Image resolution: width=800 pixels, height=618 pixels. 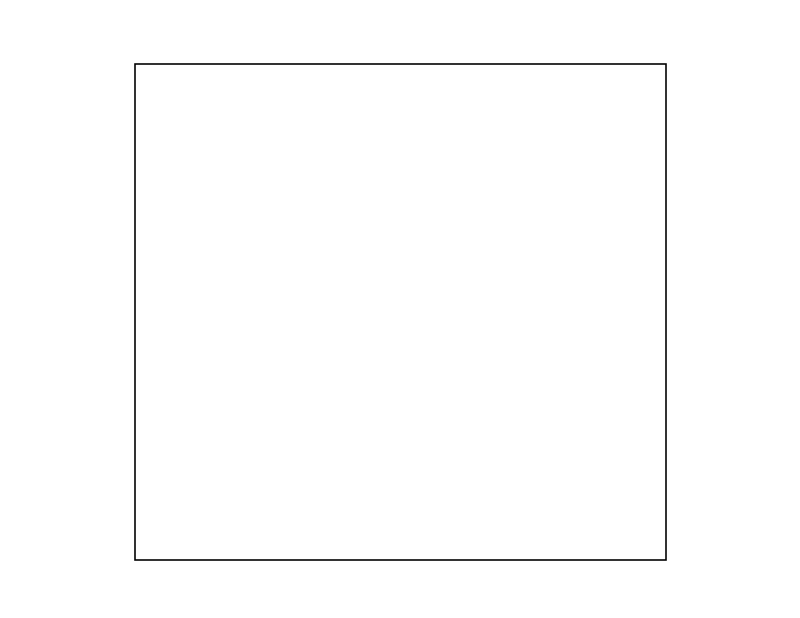 I want to click on colorbar, so click(x=754, y=308).